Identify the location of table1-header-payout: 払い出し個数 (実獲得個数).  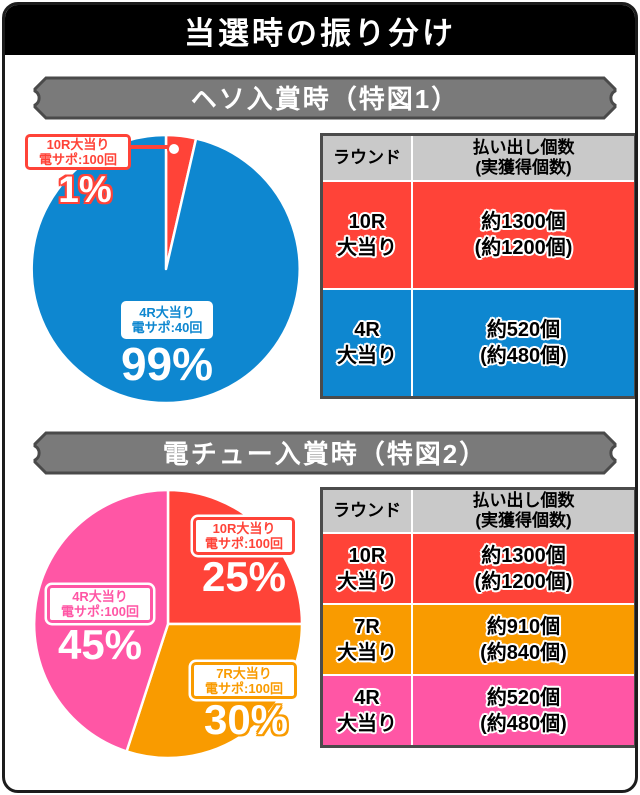
(523, 158).